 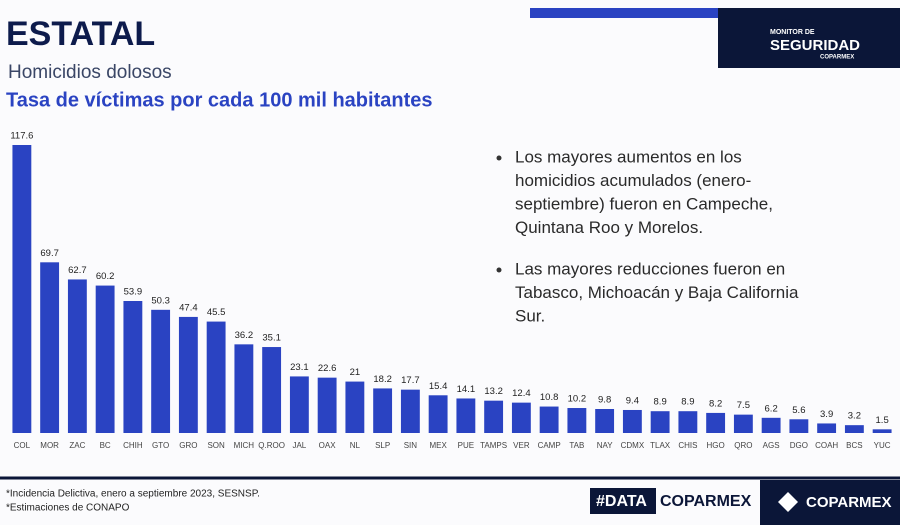 What do you see at coordinates (530, 315) in the screenshot?
I see `bullet-text: Sur.` at bounding box center [530, 315].